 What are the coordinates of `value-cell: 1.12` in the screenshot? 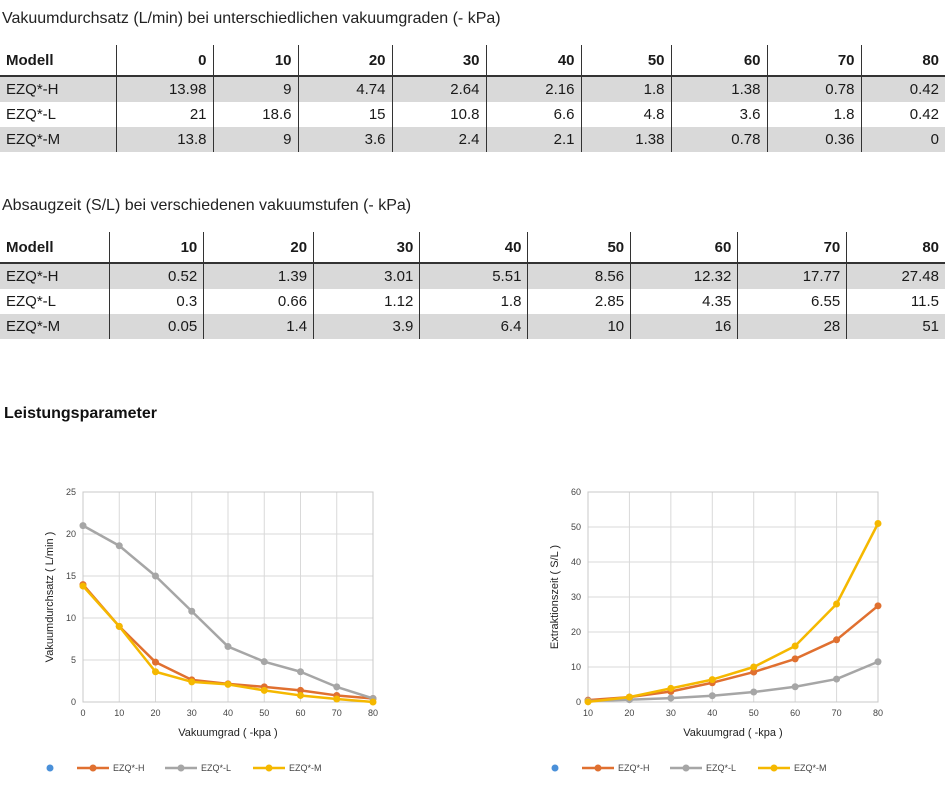 It's located at (366, 301).